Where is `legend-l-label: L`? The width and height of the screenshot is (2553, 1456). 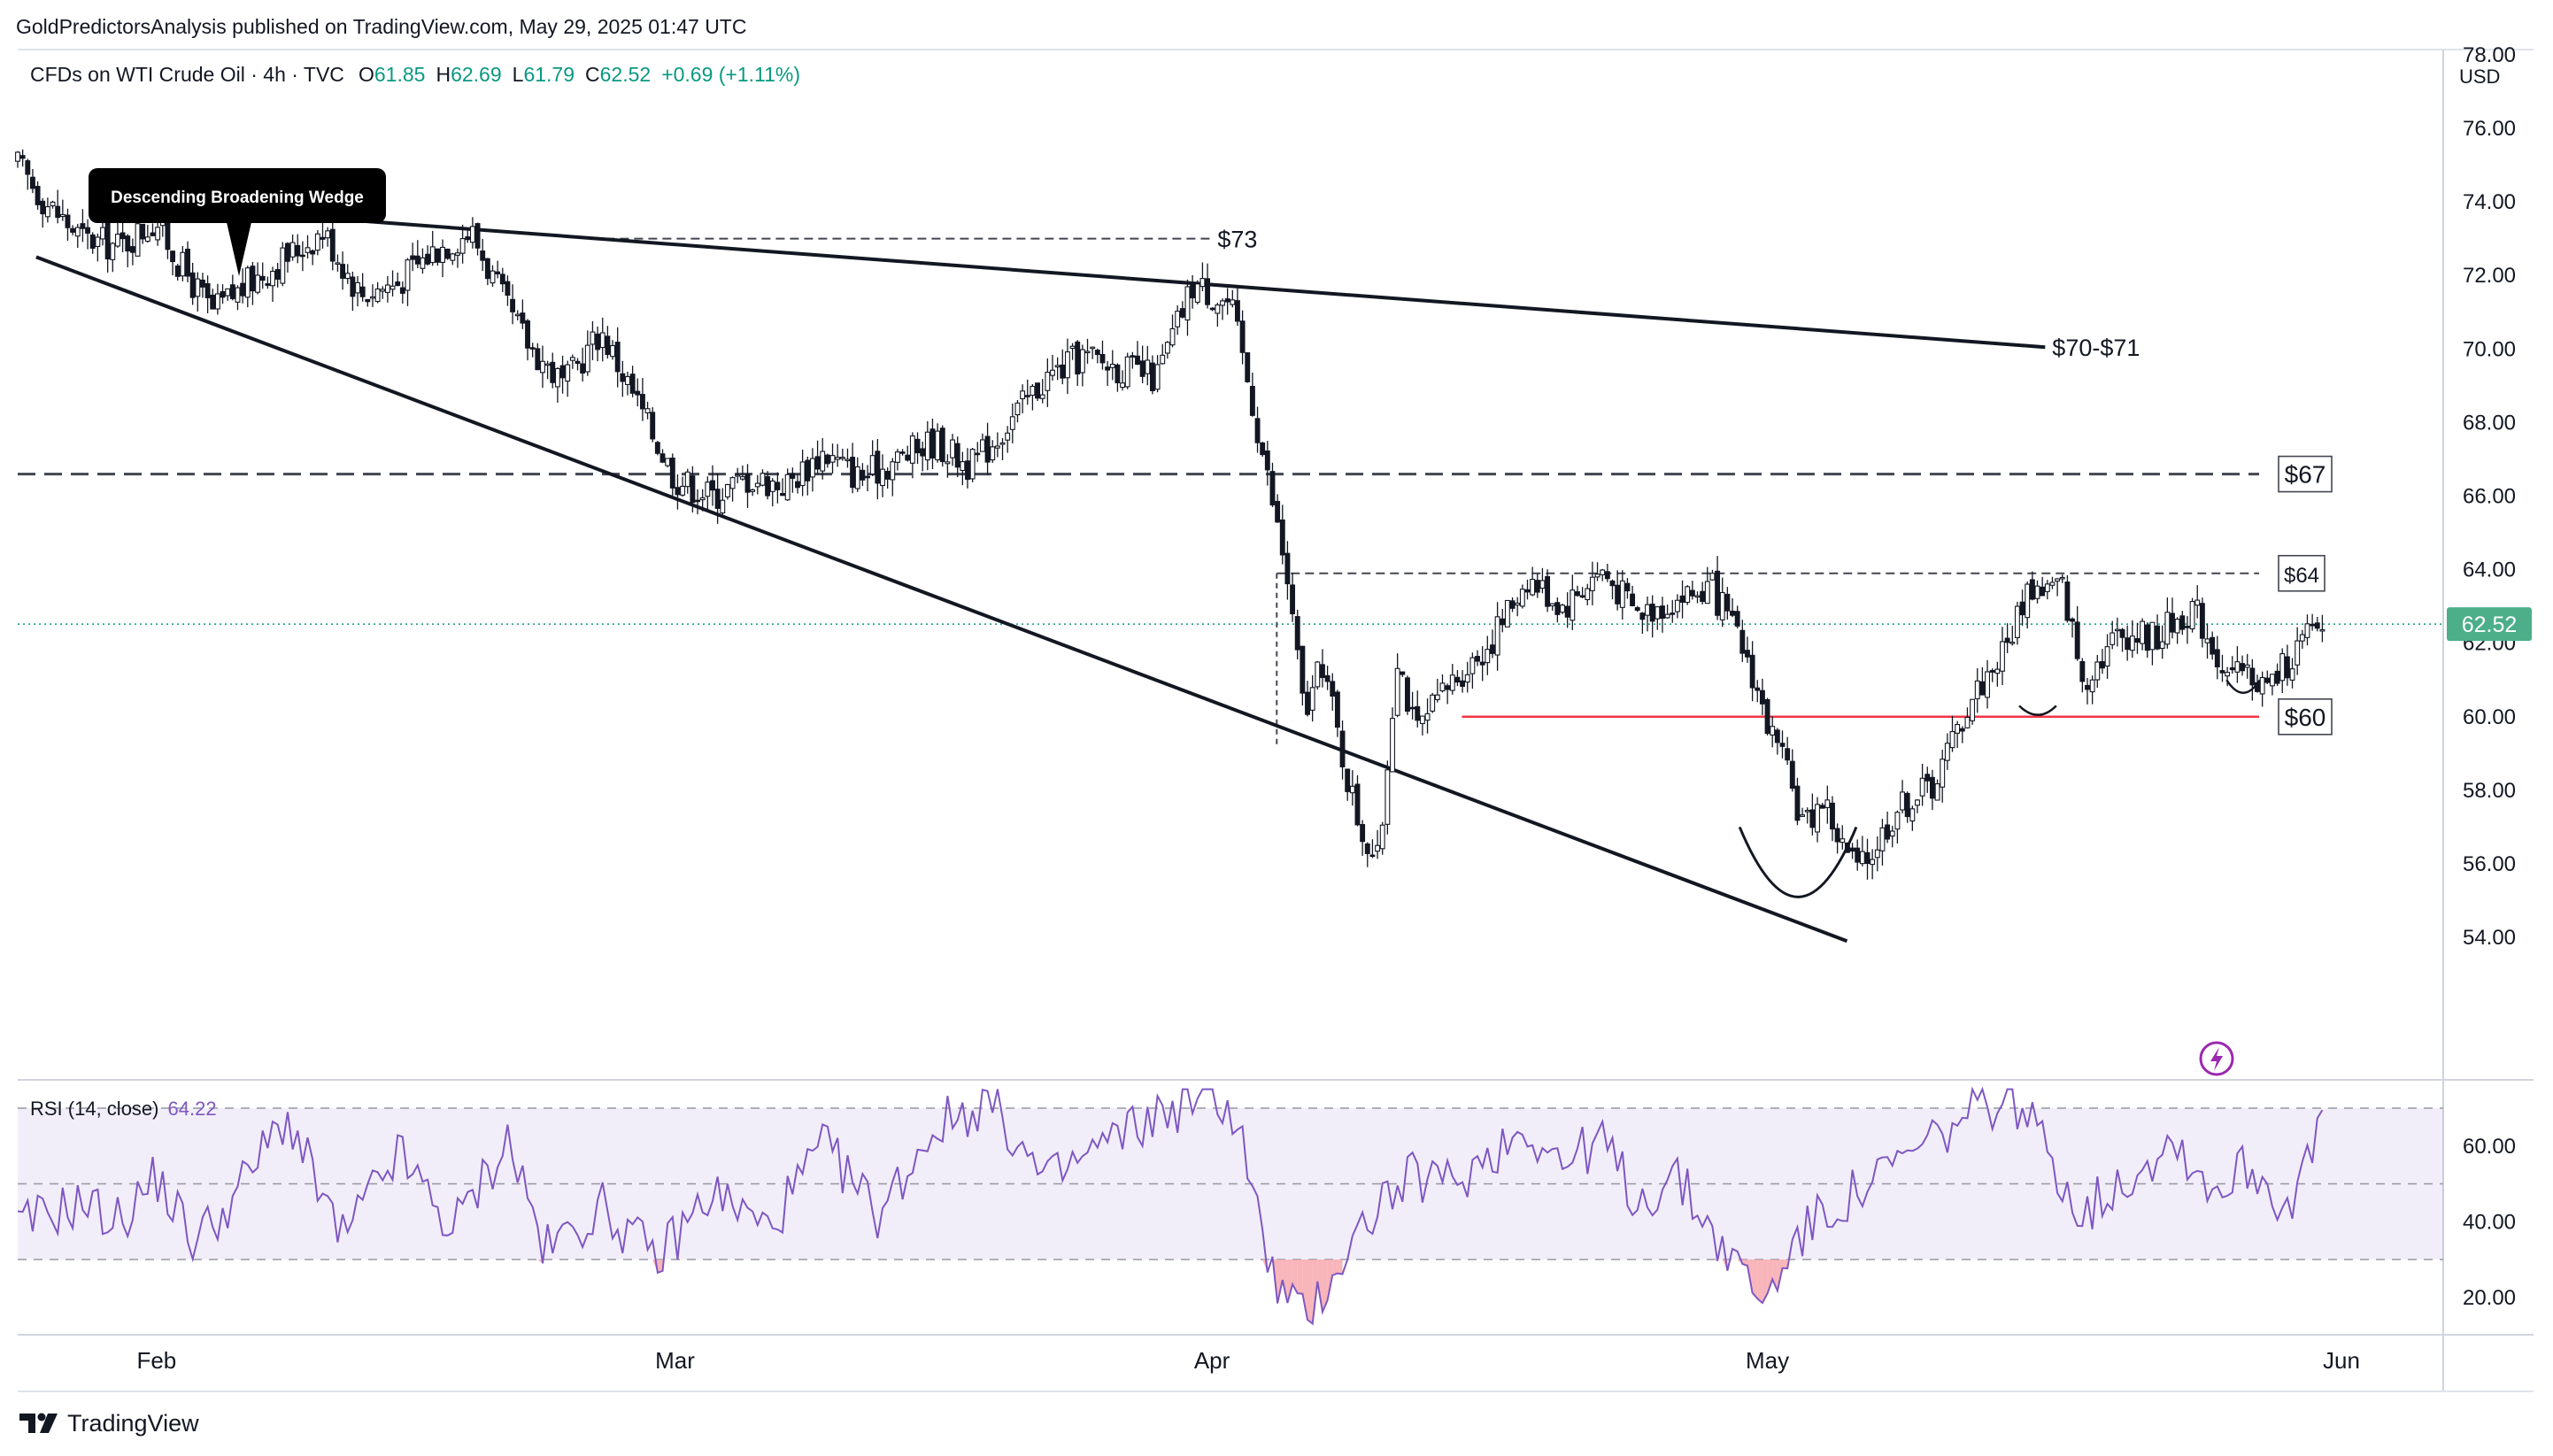 legend-l-label: L is located at coordinates (518, 74).